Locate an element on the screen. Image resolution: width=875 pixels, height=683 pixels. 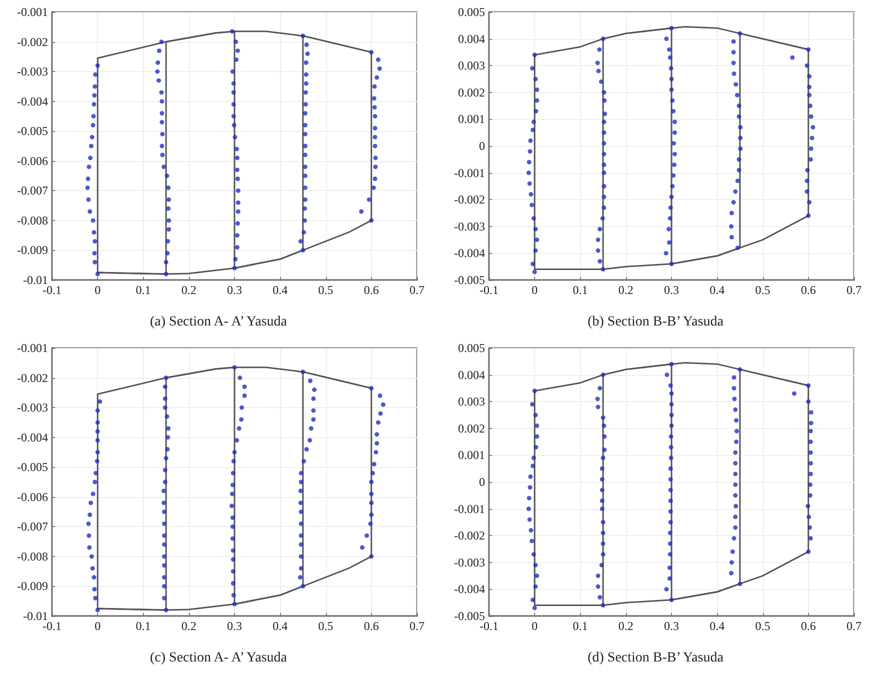
text: (d) Section B-B’ Yasuda is located at coordinates (656, 658).